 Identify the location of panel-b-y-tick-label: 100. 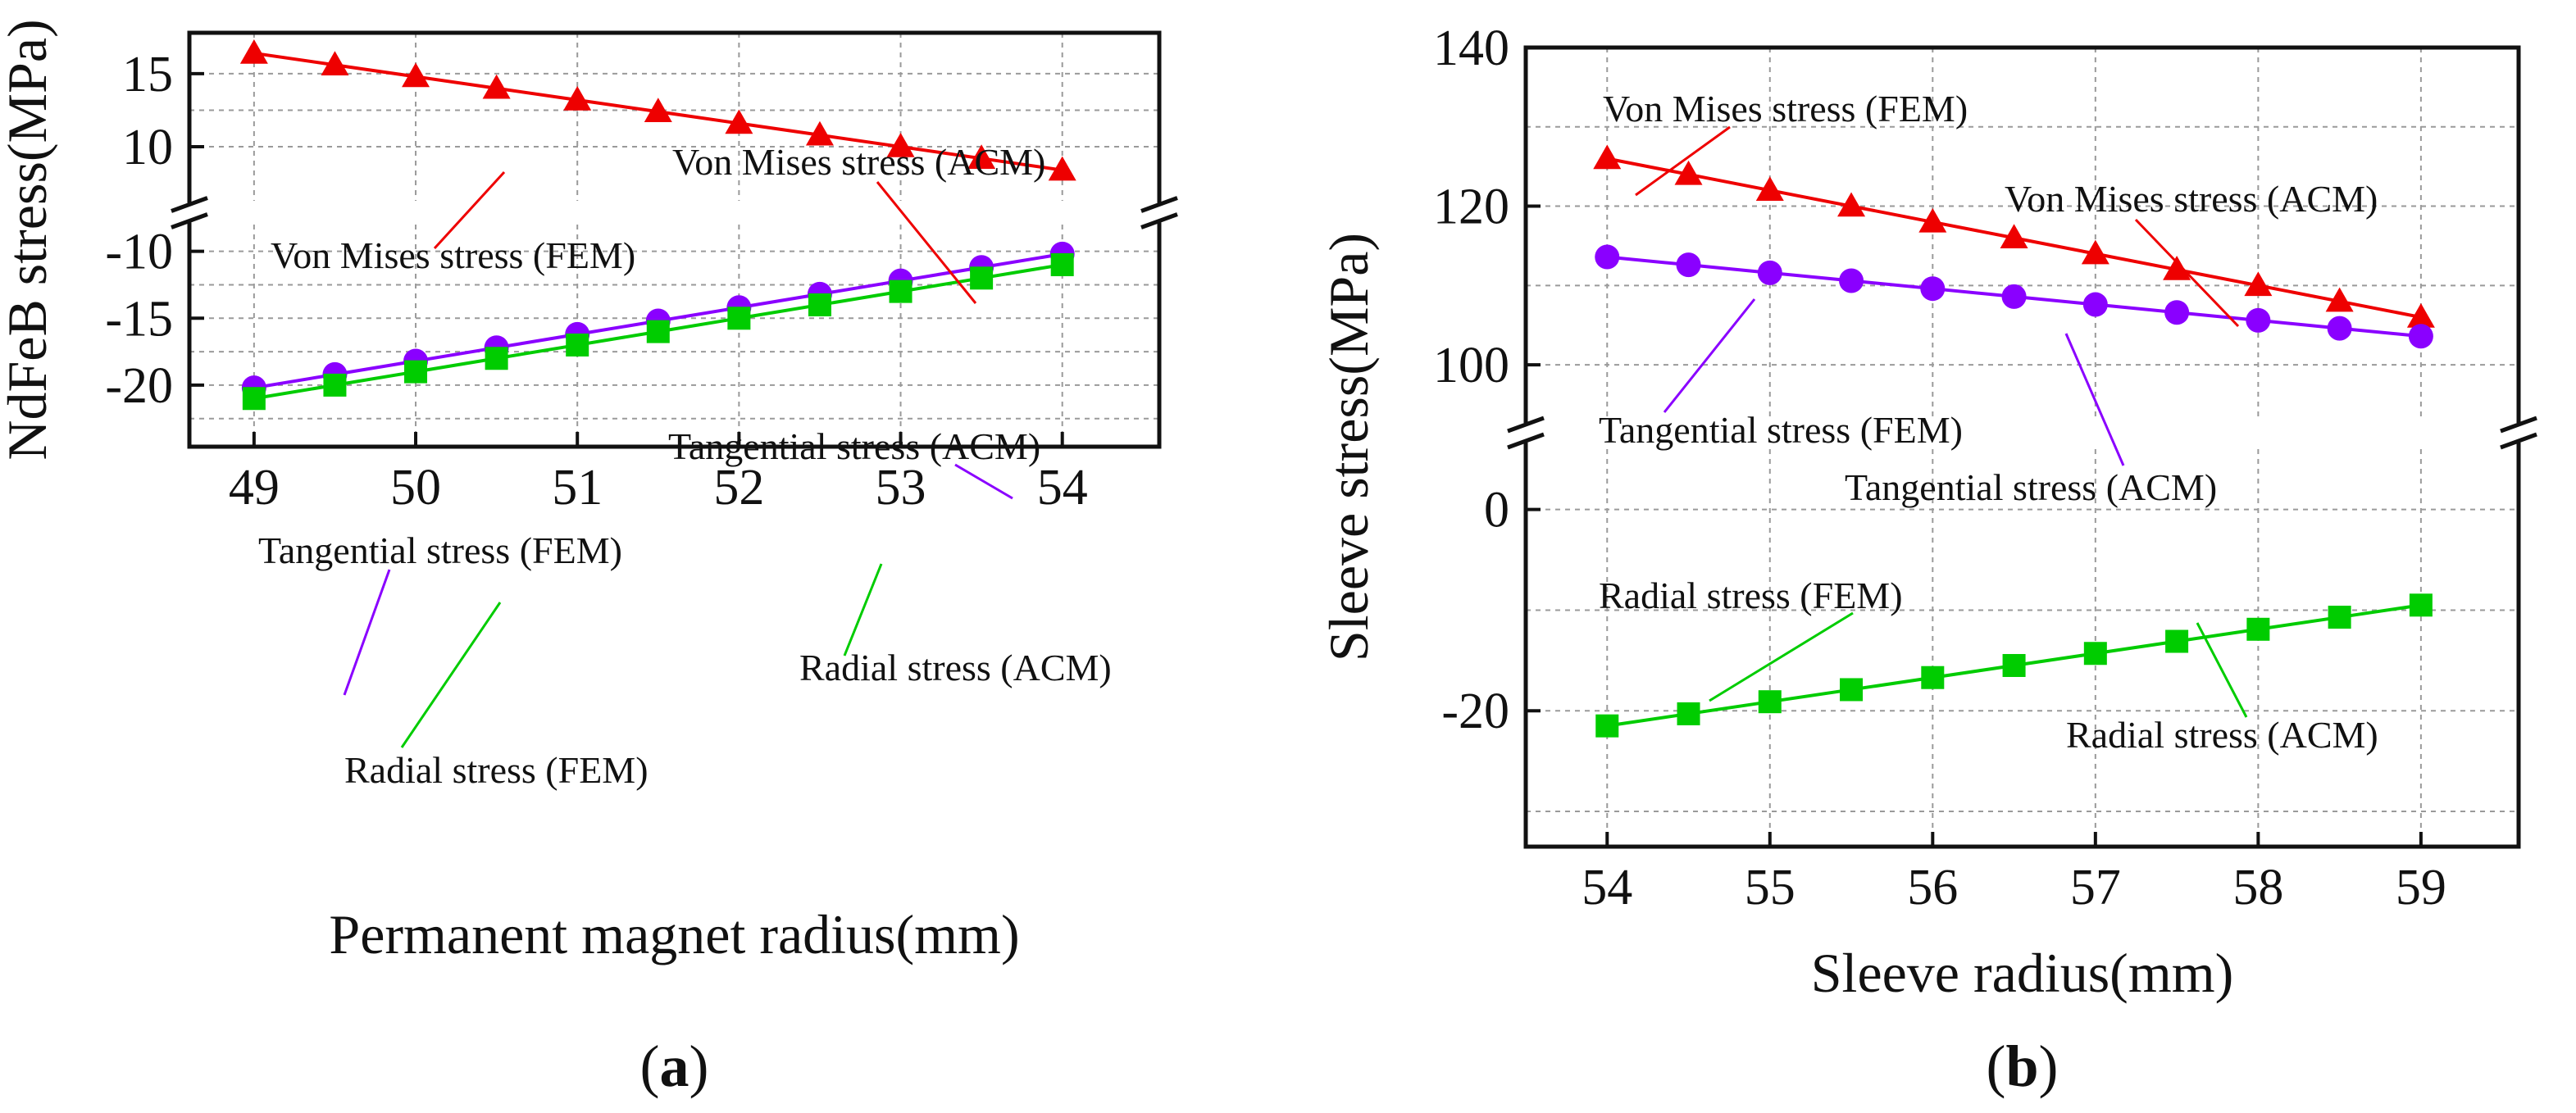
(1471, 365).